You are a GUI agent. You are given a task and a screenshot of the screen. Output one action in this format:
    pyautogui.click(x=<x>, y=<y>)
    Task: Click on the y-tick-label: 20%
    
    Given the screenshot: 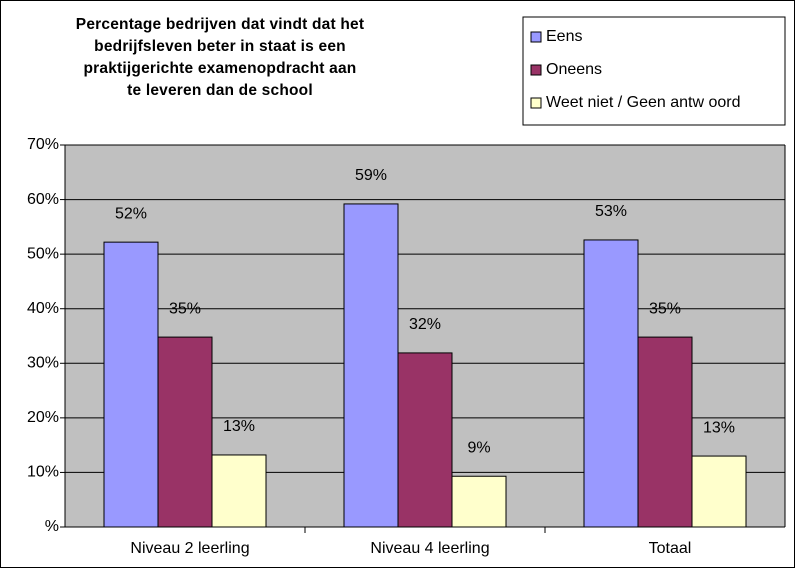 What is the action you would take?
    pyautogui.click(x=43, y=417)
    